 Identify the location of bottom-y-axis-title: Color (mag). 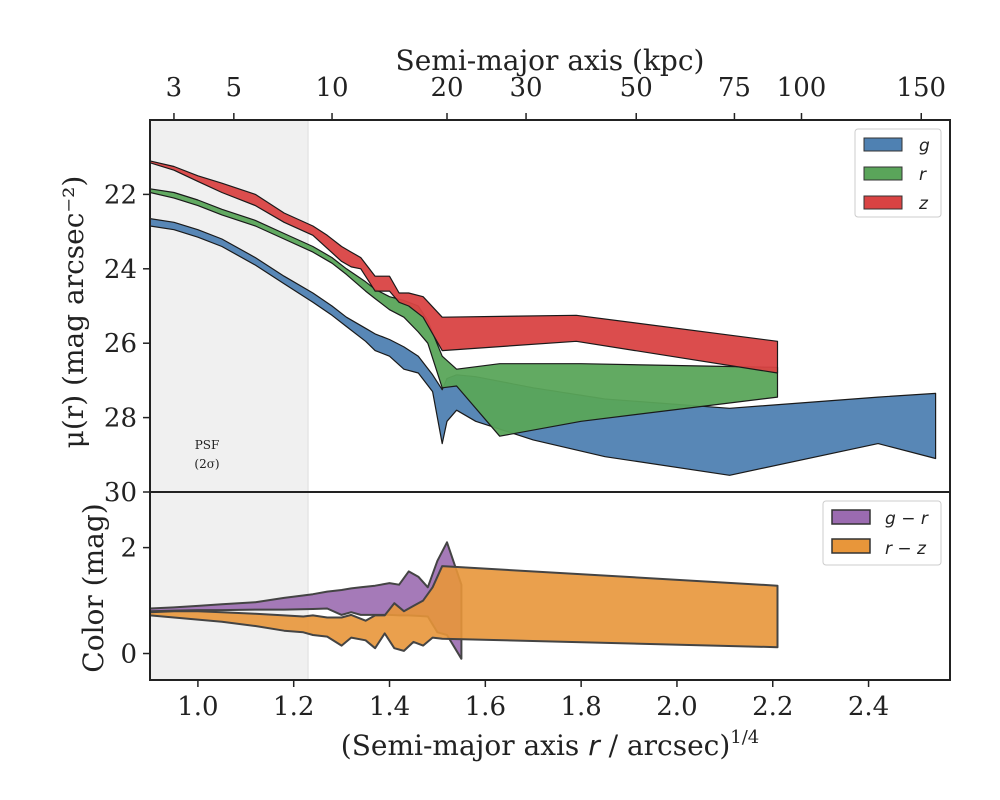
(93, 587).